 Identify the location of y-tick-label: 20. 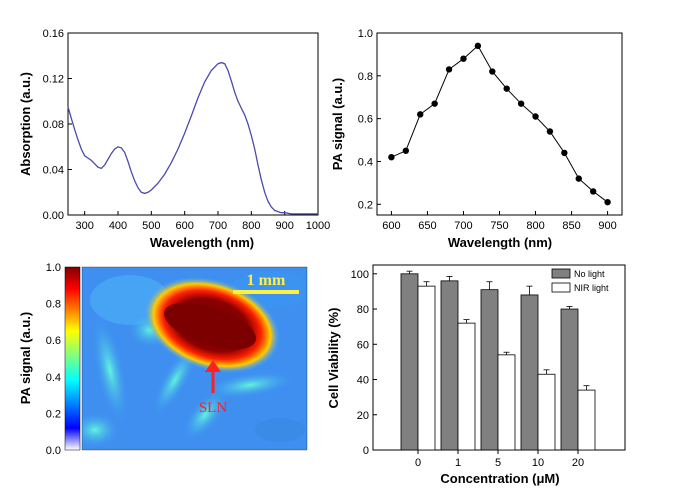
(363, 416).